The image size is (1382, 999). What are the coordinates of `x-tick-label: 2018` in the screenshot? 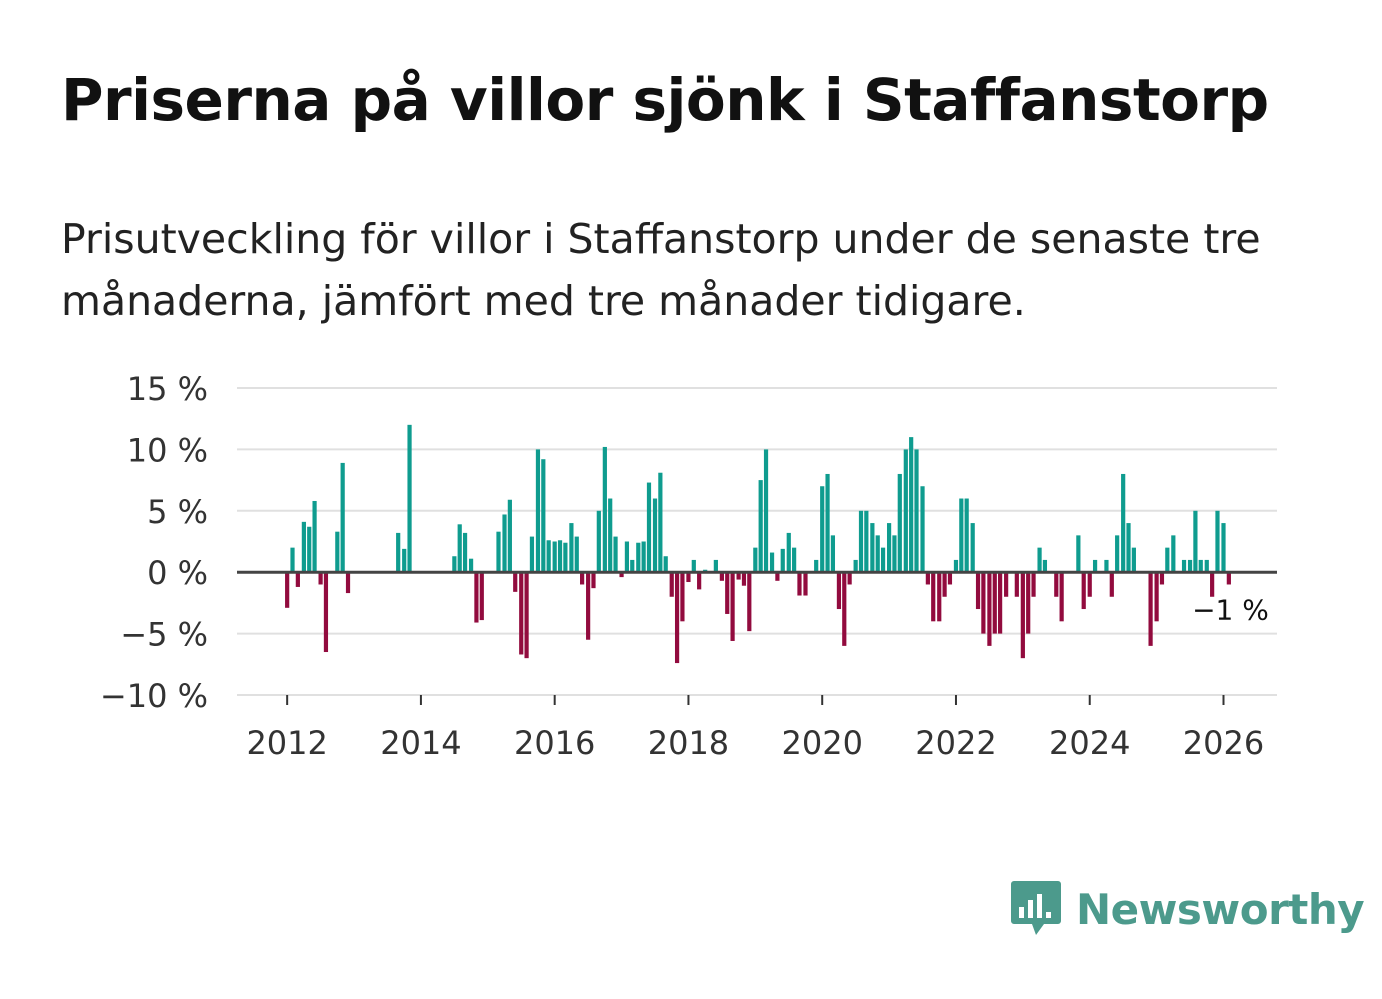 It's located at (688, 743).